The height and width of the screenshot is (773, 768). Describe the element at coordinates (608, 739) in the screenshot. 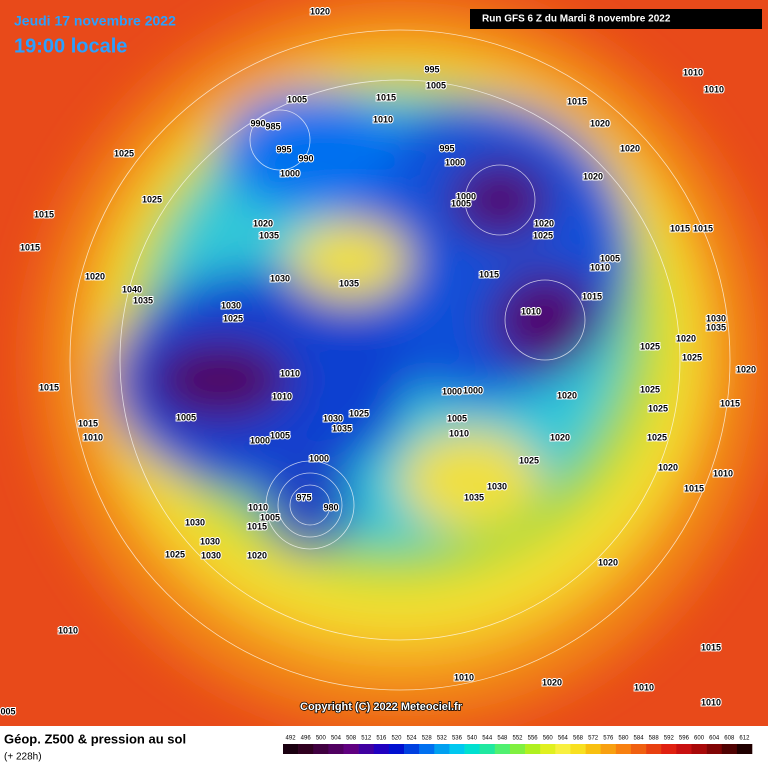

I see `legend-label: 576` at that location.